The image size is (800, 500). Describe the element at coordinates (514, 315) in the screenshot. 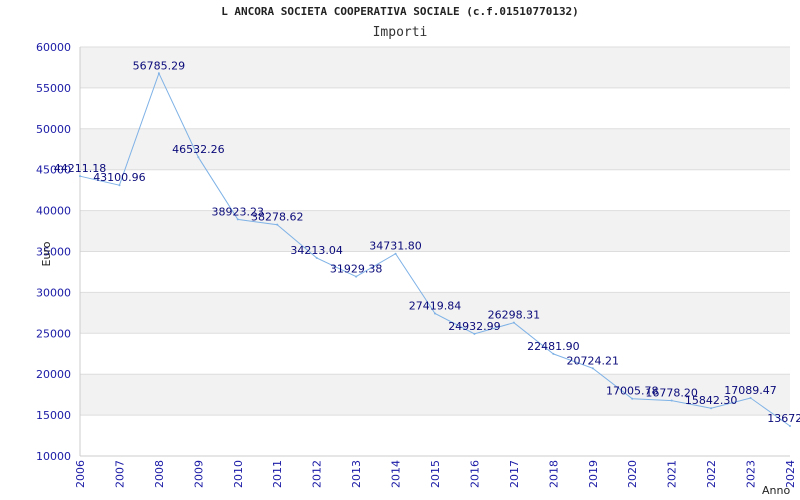

I see `data-label: 26298.31` at that location.